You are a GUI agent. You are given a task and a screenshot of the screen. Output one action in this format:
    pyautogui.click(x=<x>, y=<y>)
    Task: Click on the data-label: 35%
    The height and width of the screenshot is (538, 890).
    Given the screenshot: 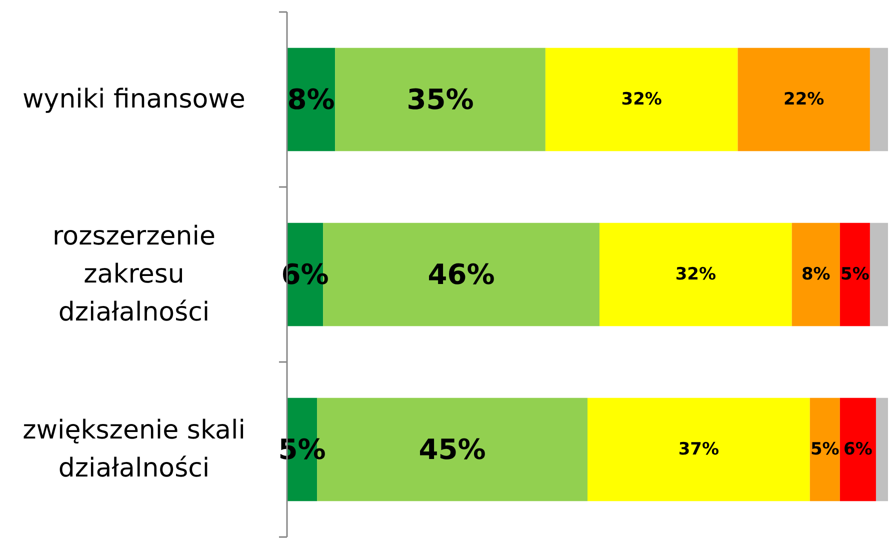 What is the action you would take?
    pyautogui.click(x=440, y=99)
    